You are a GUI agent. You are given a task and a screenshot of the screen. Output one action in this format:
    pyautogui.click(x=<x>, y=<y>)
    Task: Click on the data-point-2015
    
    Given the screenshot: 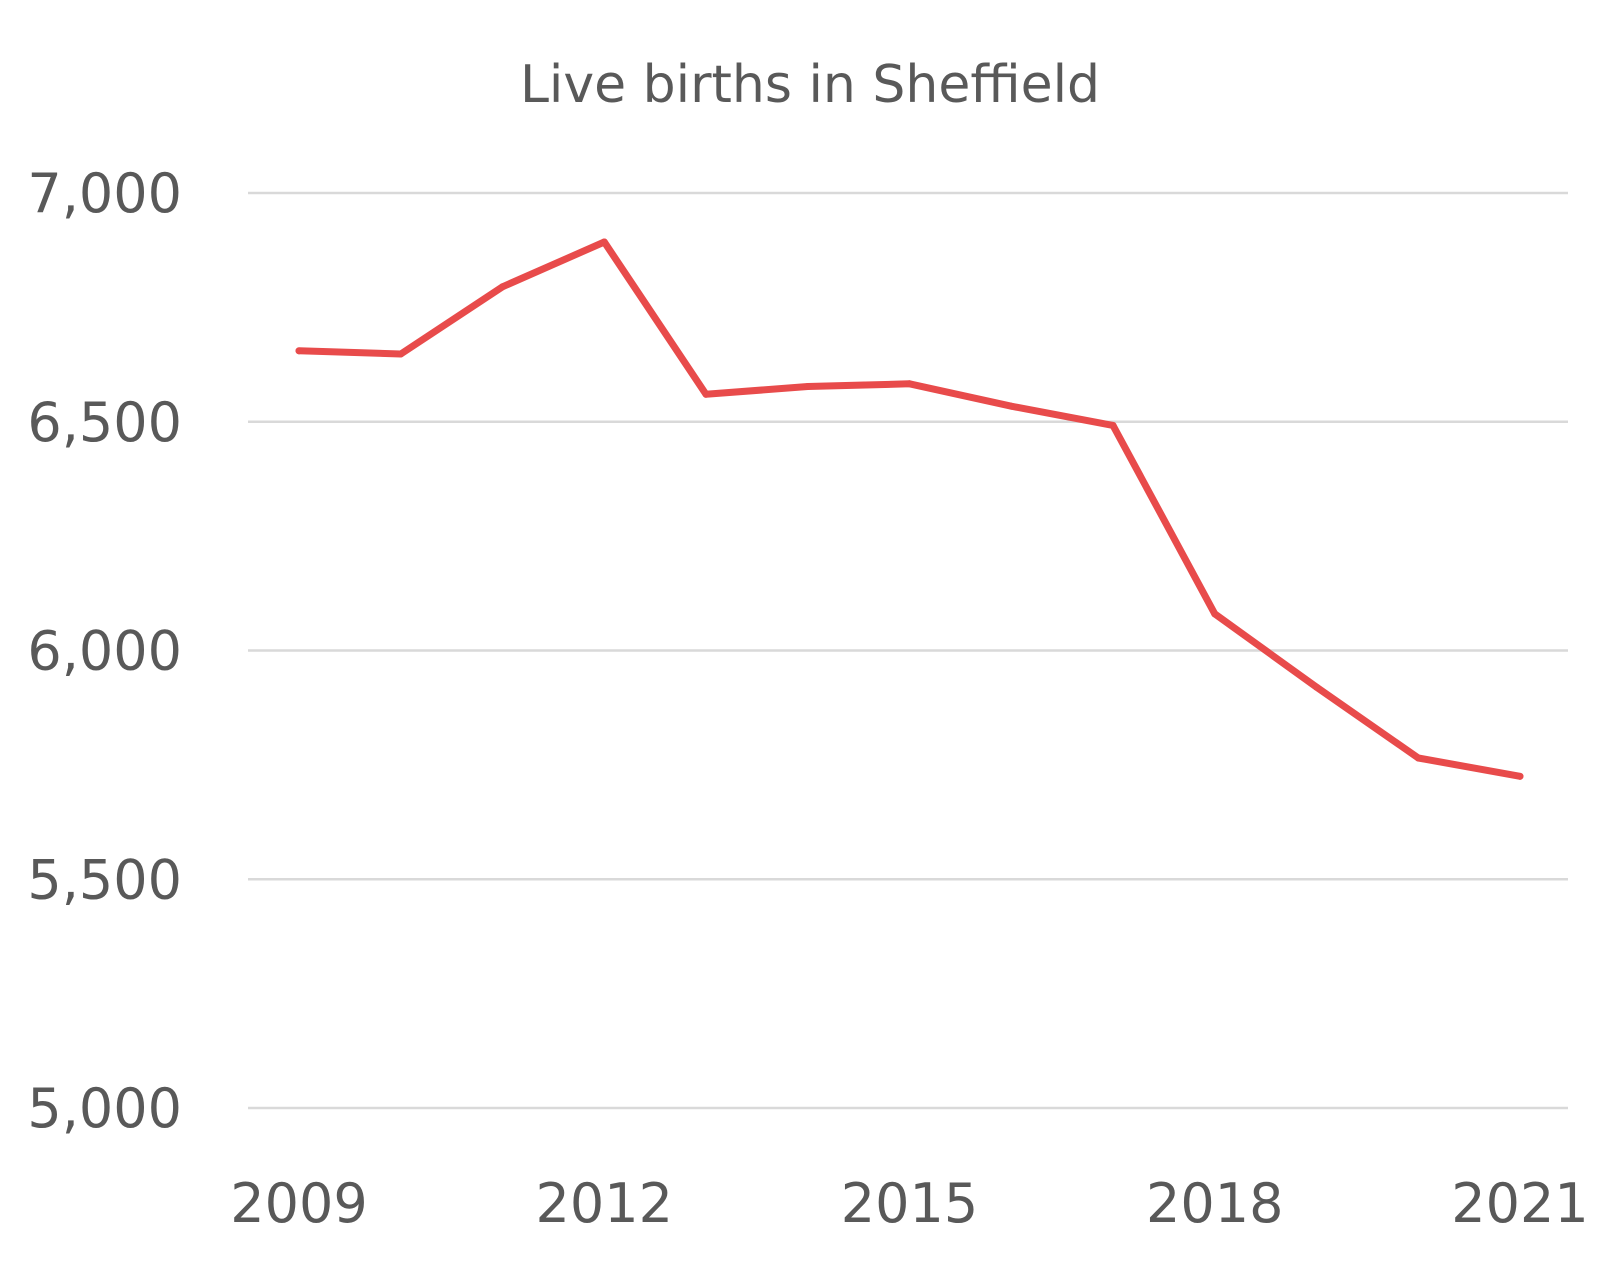 What is the action you would take?
    pyautogui.click(x=909, y=384)
    